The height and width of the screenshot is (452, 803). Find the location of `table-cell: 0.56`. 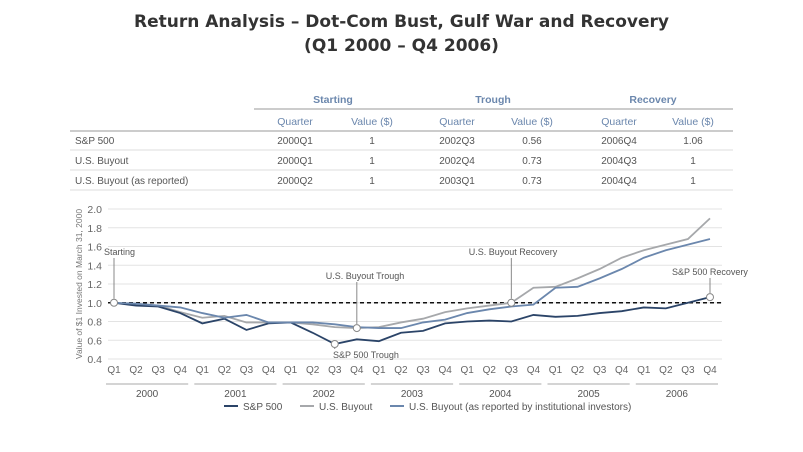

table-cell: 0.56 is located at coordinates (532, 141).